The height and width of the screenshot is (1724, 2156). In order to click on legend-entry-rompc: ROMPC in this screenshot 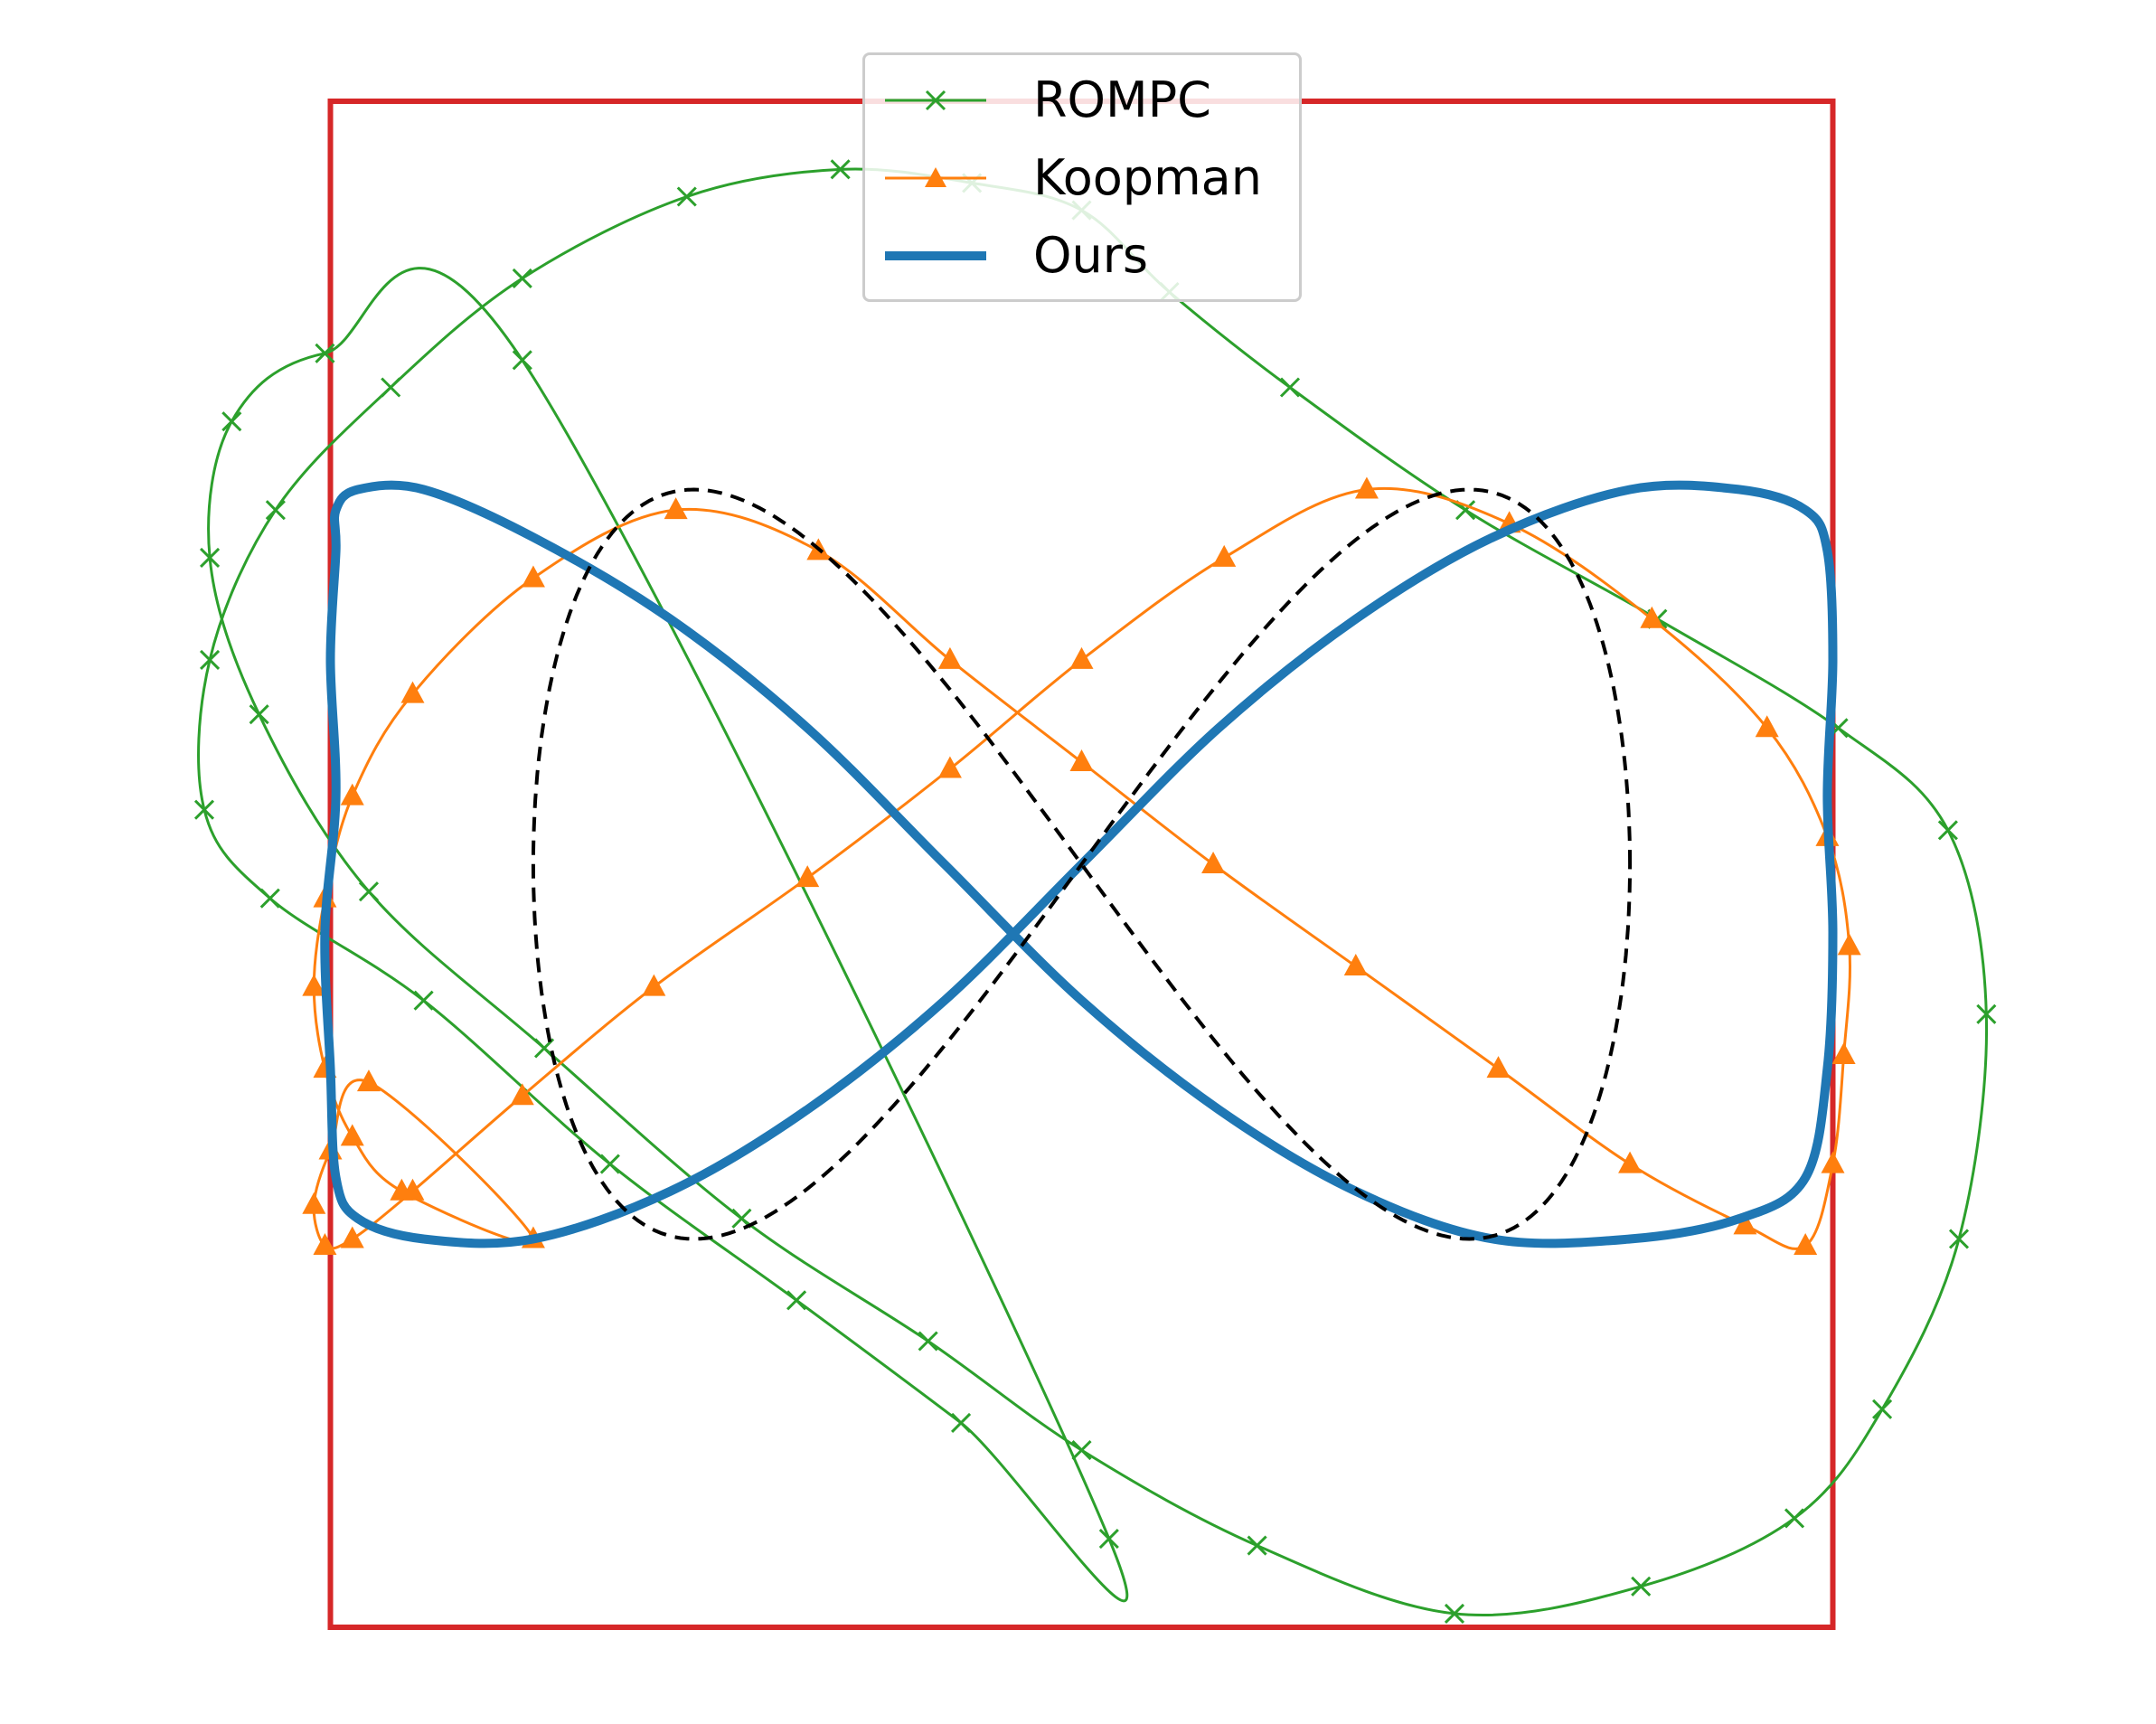, I will do `click(1082, 100)`.